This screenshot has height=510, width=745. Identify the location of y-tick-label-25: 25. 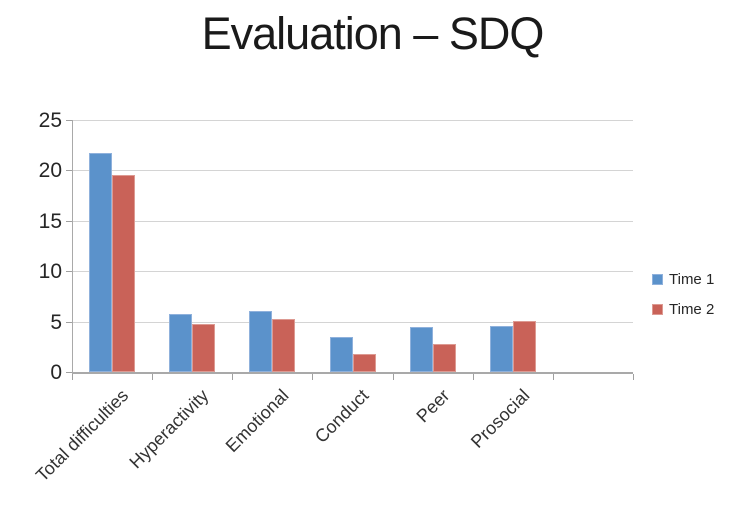
(50, 120).